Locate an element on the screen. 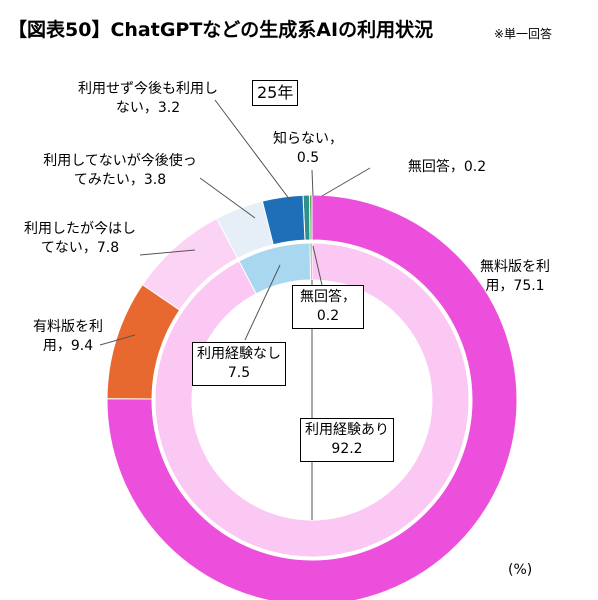 The height and width of the screenshot is (600, 598). slice-label: 利用してないが今後使ってみたい，3.8 is located at coordinates (120, 171).